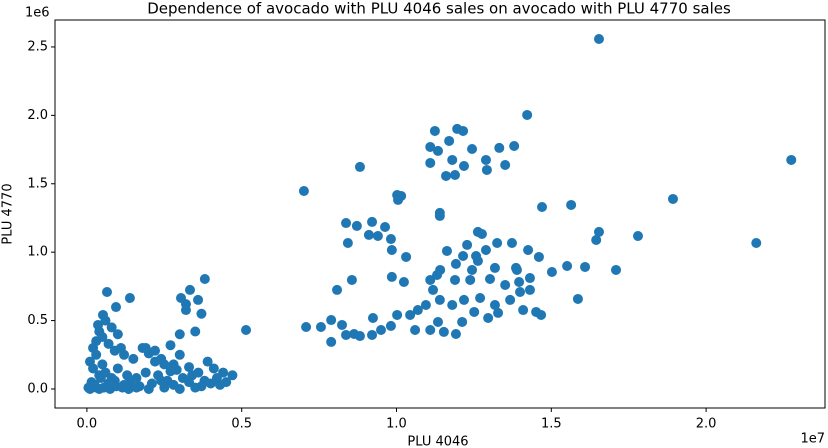 Image resolution: width=828 pixels, height=448 pixels. I want to click on x-tick-label: 2.0, so click(706, 424).